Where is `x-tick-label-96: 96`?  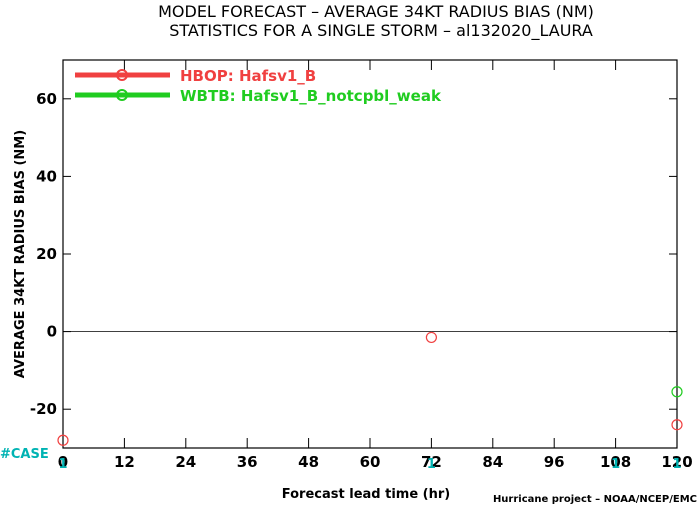 x-tick-label-96: 96 is located at coordinates (554, 462).